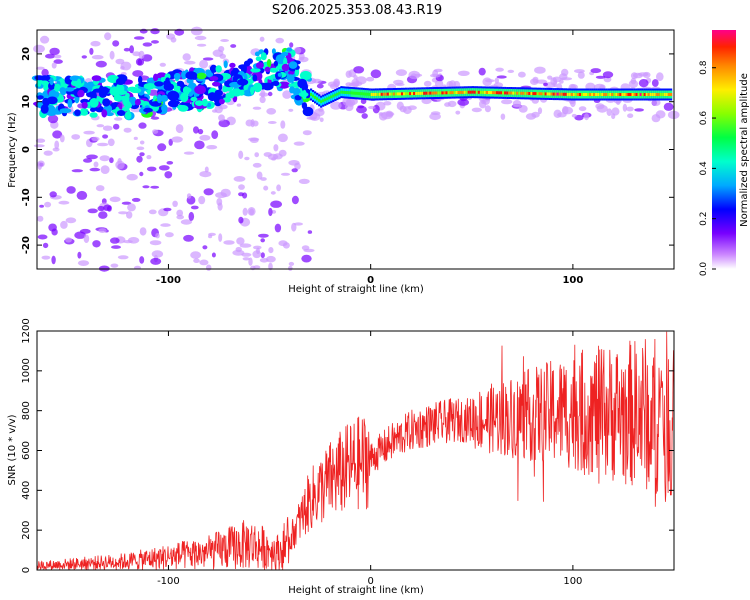 The image size is (750, 600). Describe the element at coordinates (704, 219) in the screenshot. I see `colorbar-tick-label: 0.2` at that location.